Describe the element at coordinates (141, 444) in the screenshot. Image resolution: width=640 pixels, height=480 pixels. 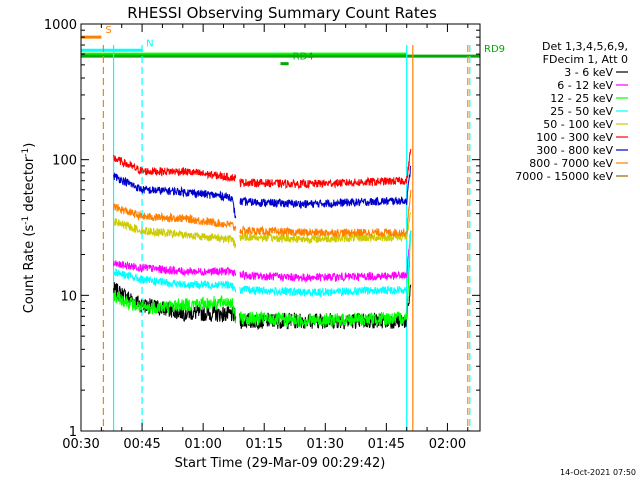
I see `x-tick-label: 00:45` at that location.